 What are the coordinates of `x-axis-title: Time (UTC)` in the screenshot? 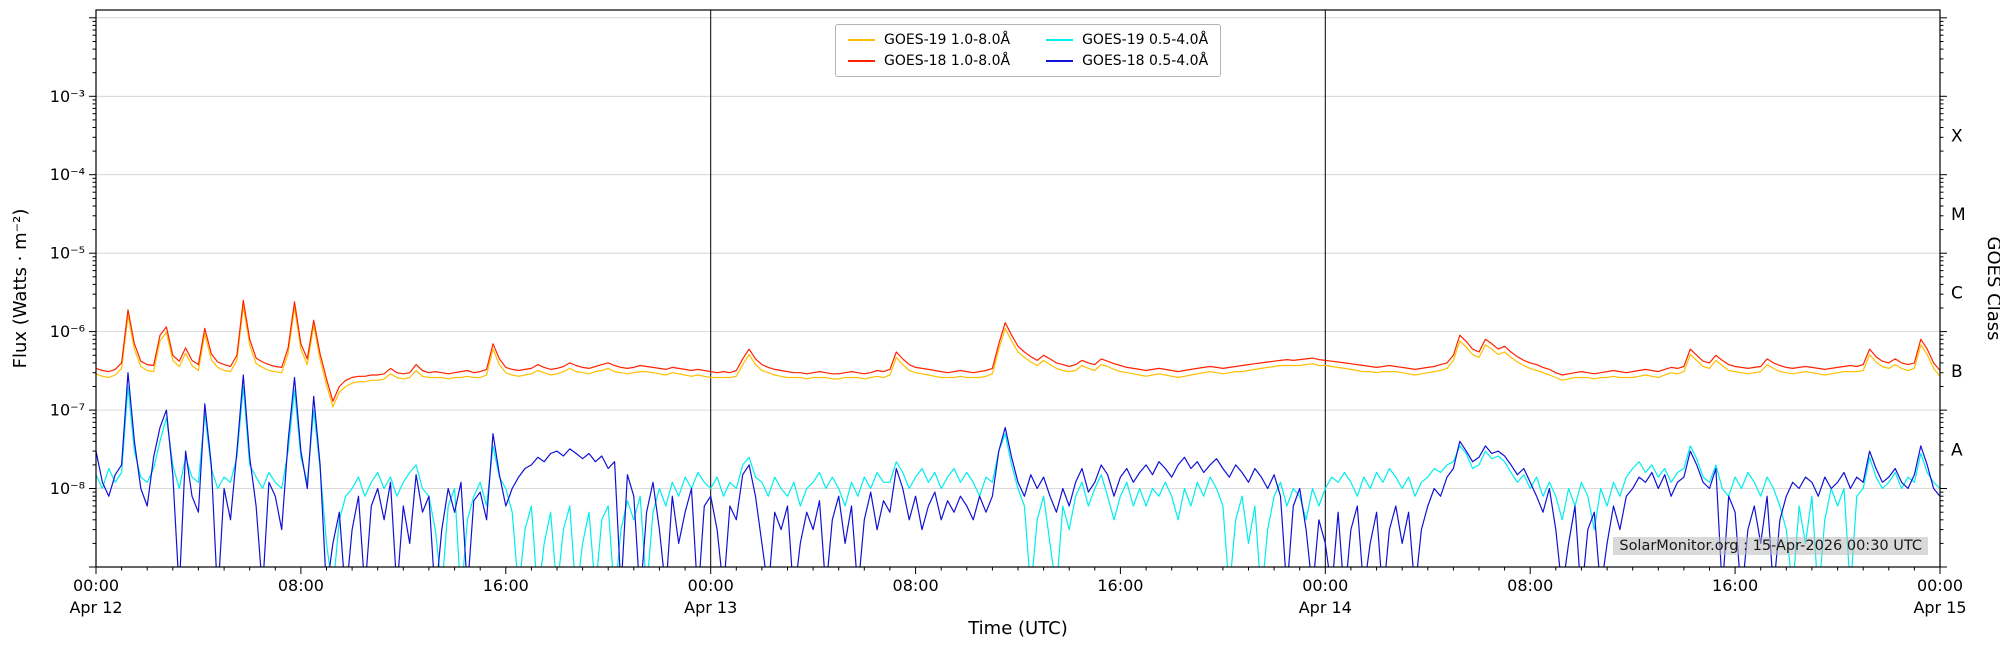 It's located at (1017, 628).